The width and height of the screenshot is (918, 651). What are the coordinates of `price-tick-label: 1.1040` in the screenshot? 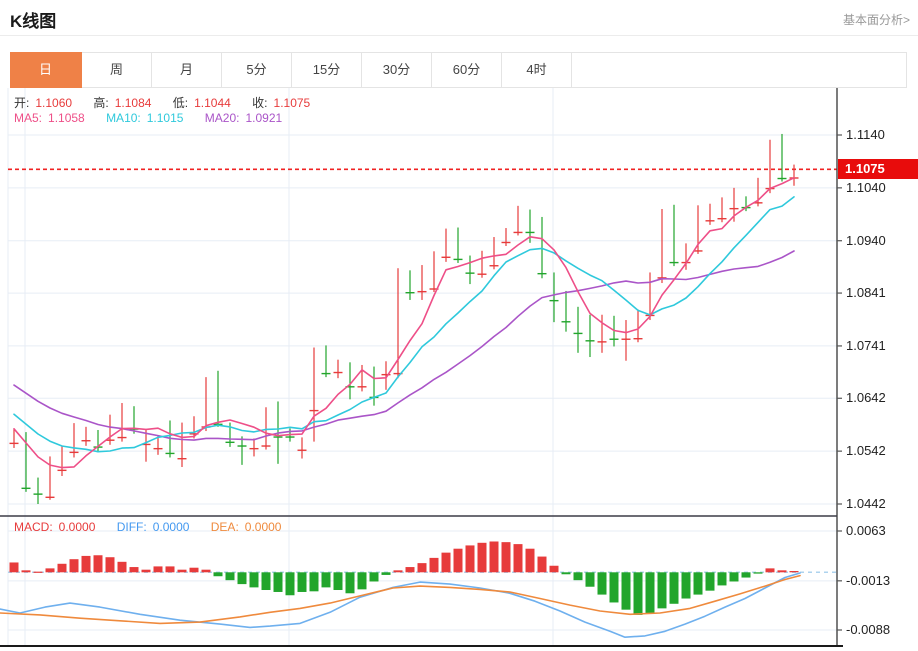 It's located at (866, 187).